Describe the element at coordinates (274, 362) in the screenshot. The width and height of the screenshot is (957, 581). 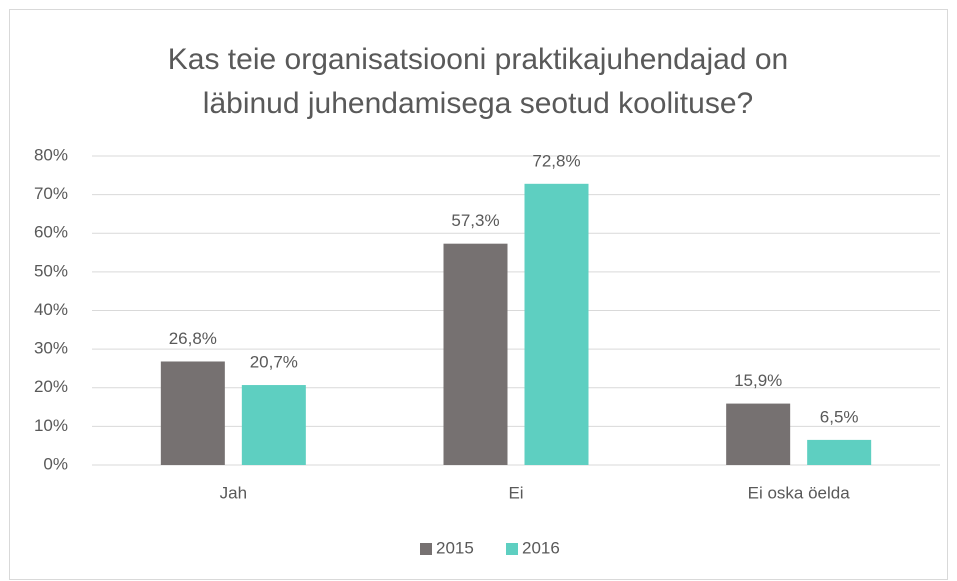
I see `data-label: 20,7%` at that location.